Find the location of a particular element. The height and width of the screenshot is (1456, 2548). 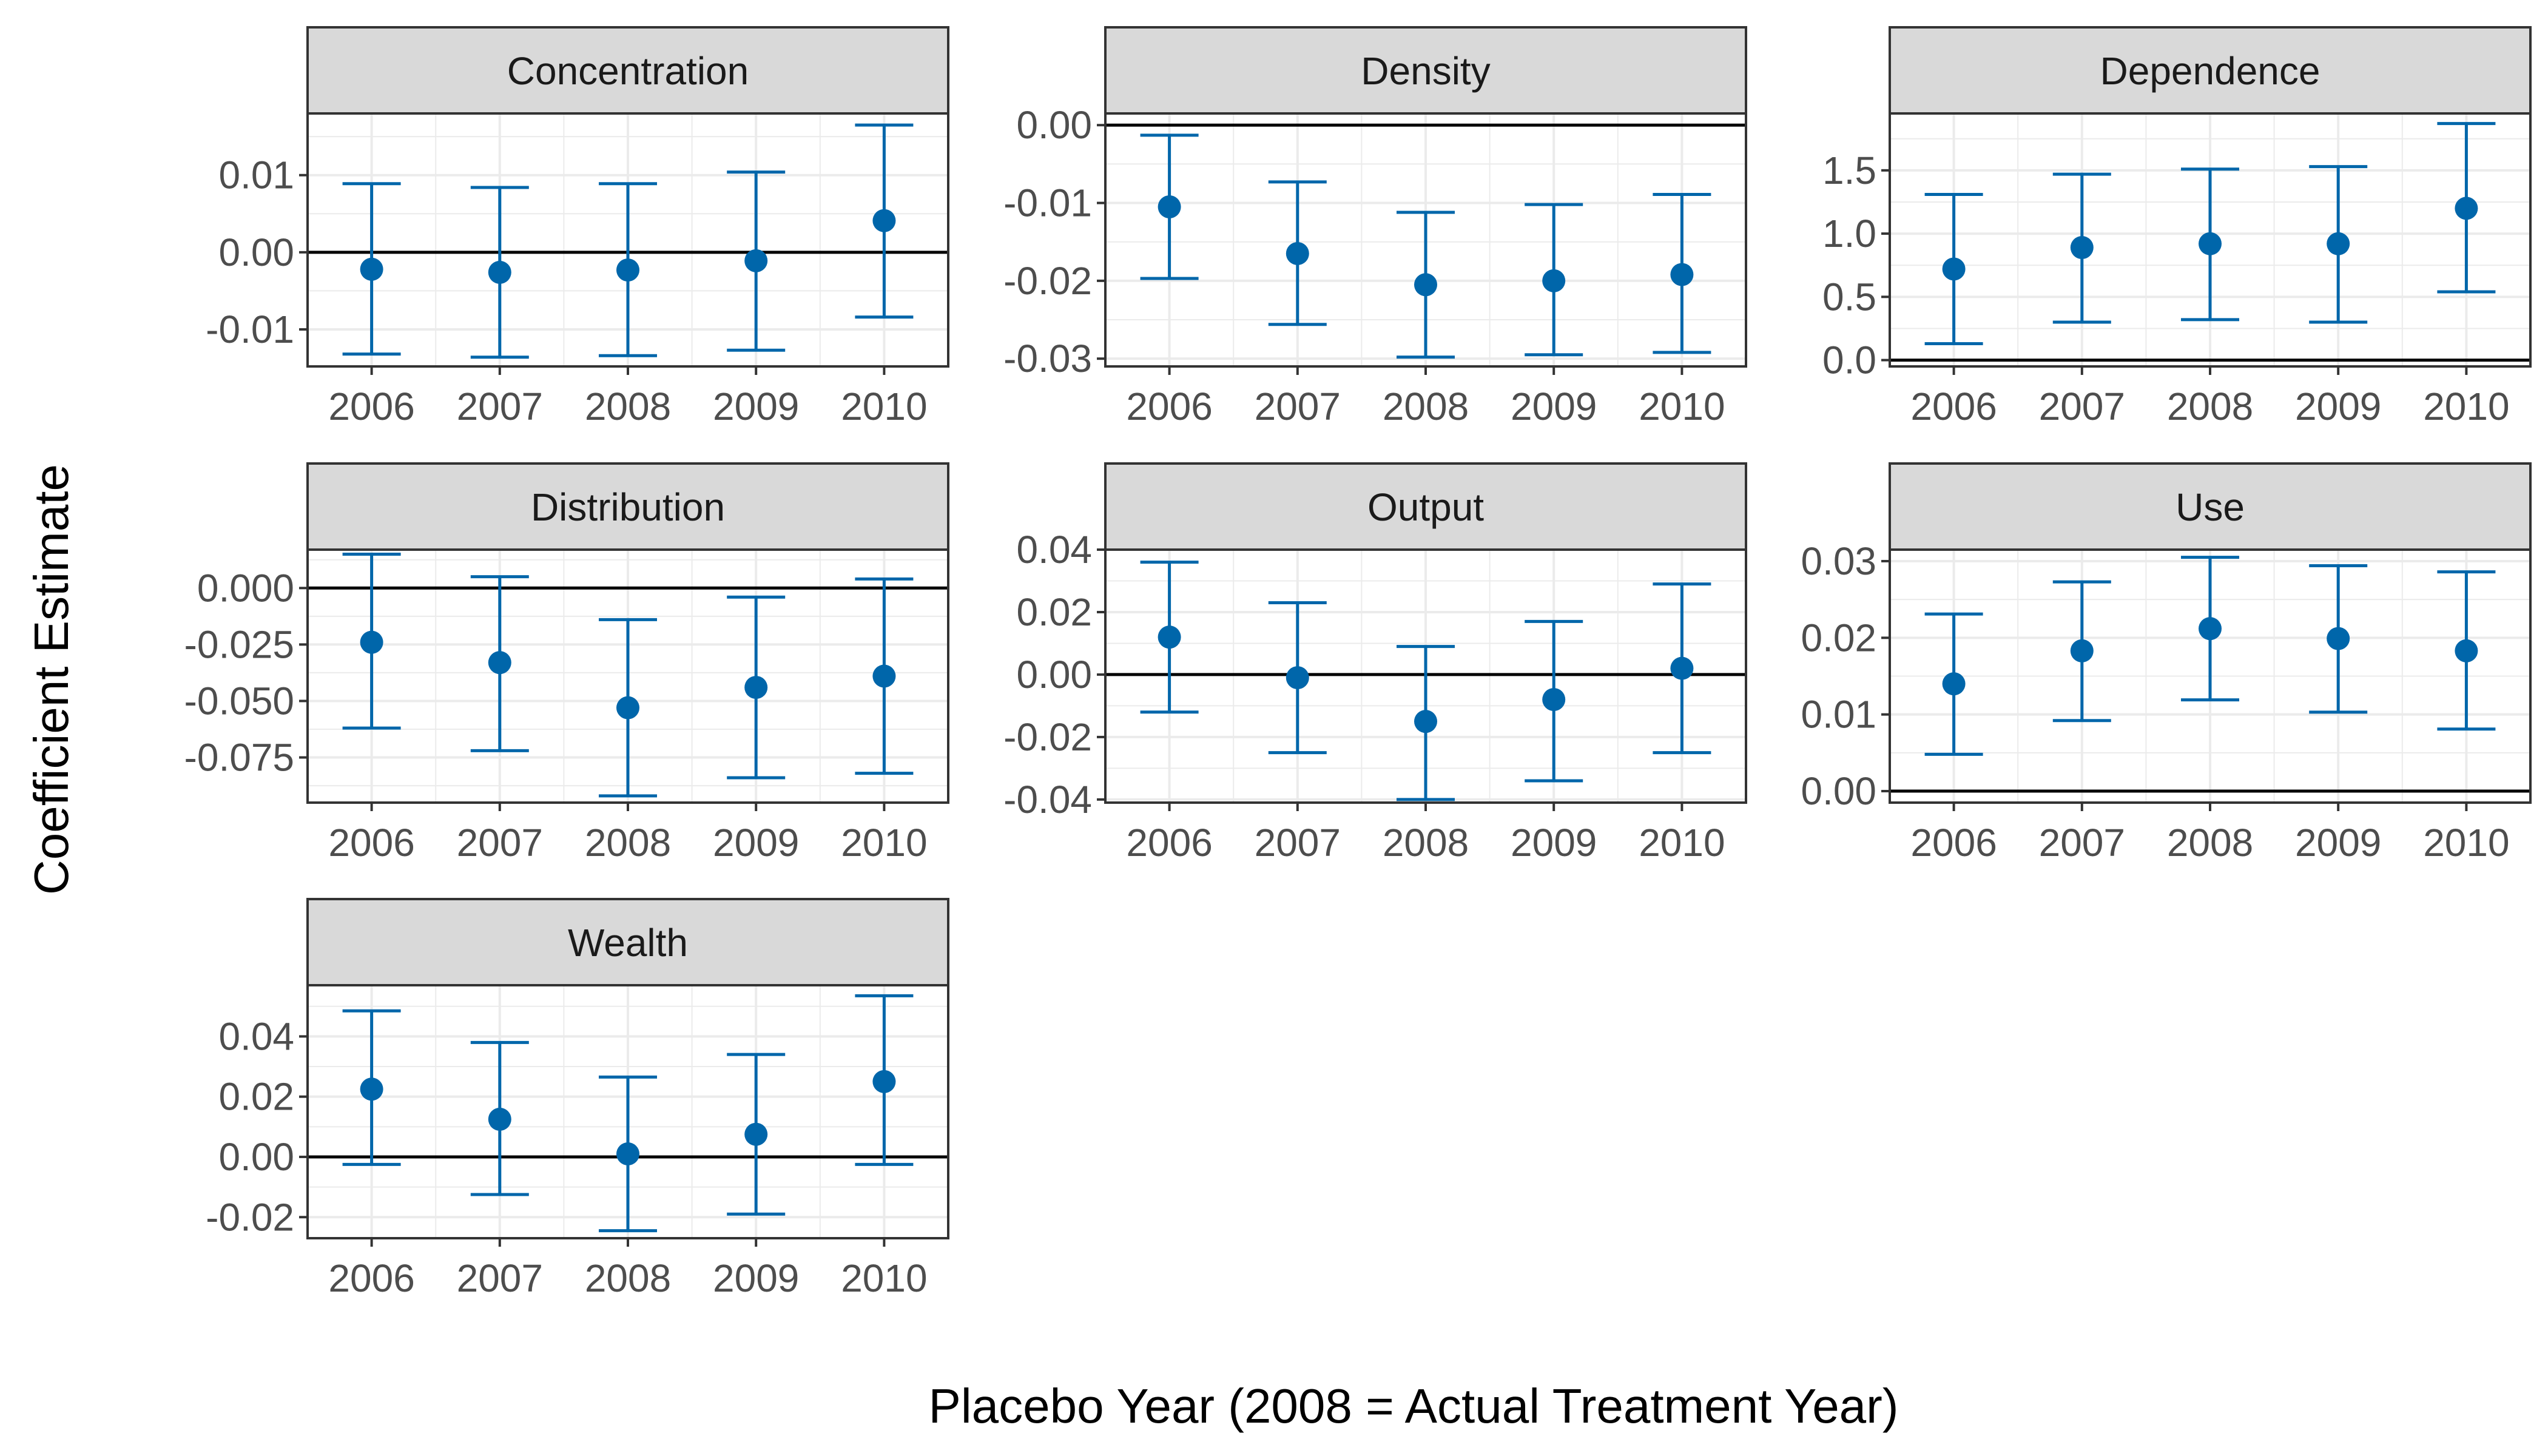

point-estimate-density-2008 is located at coordinates (1425, 285).